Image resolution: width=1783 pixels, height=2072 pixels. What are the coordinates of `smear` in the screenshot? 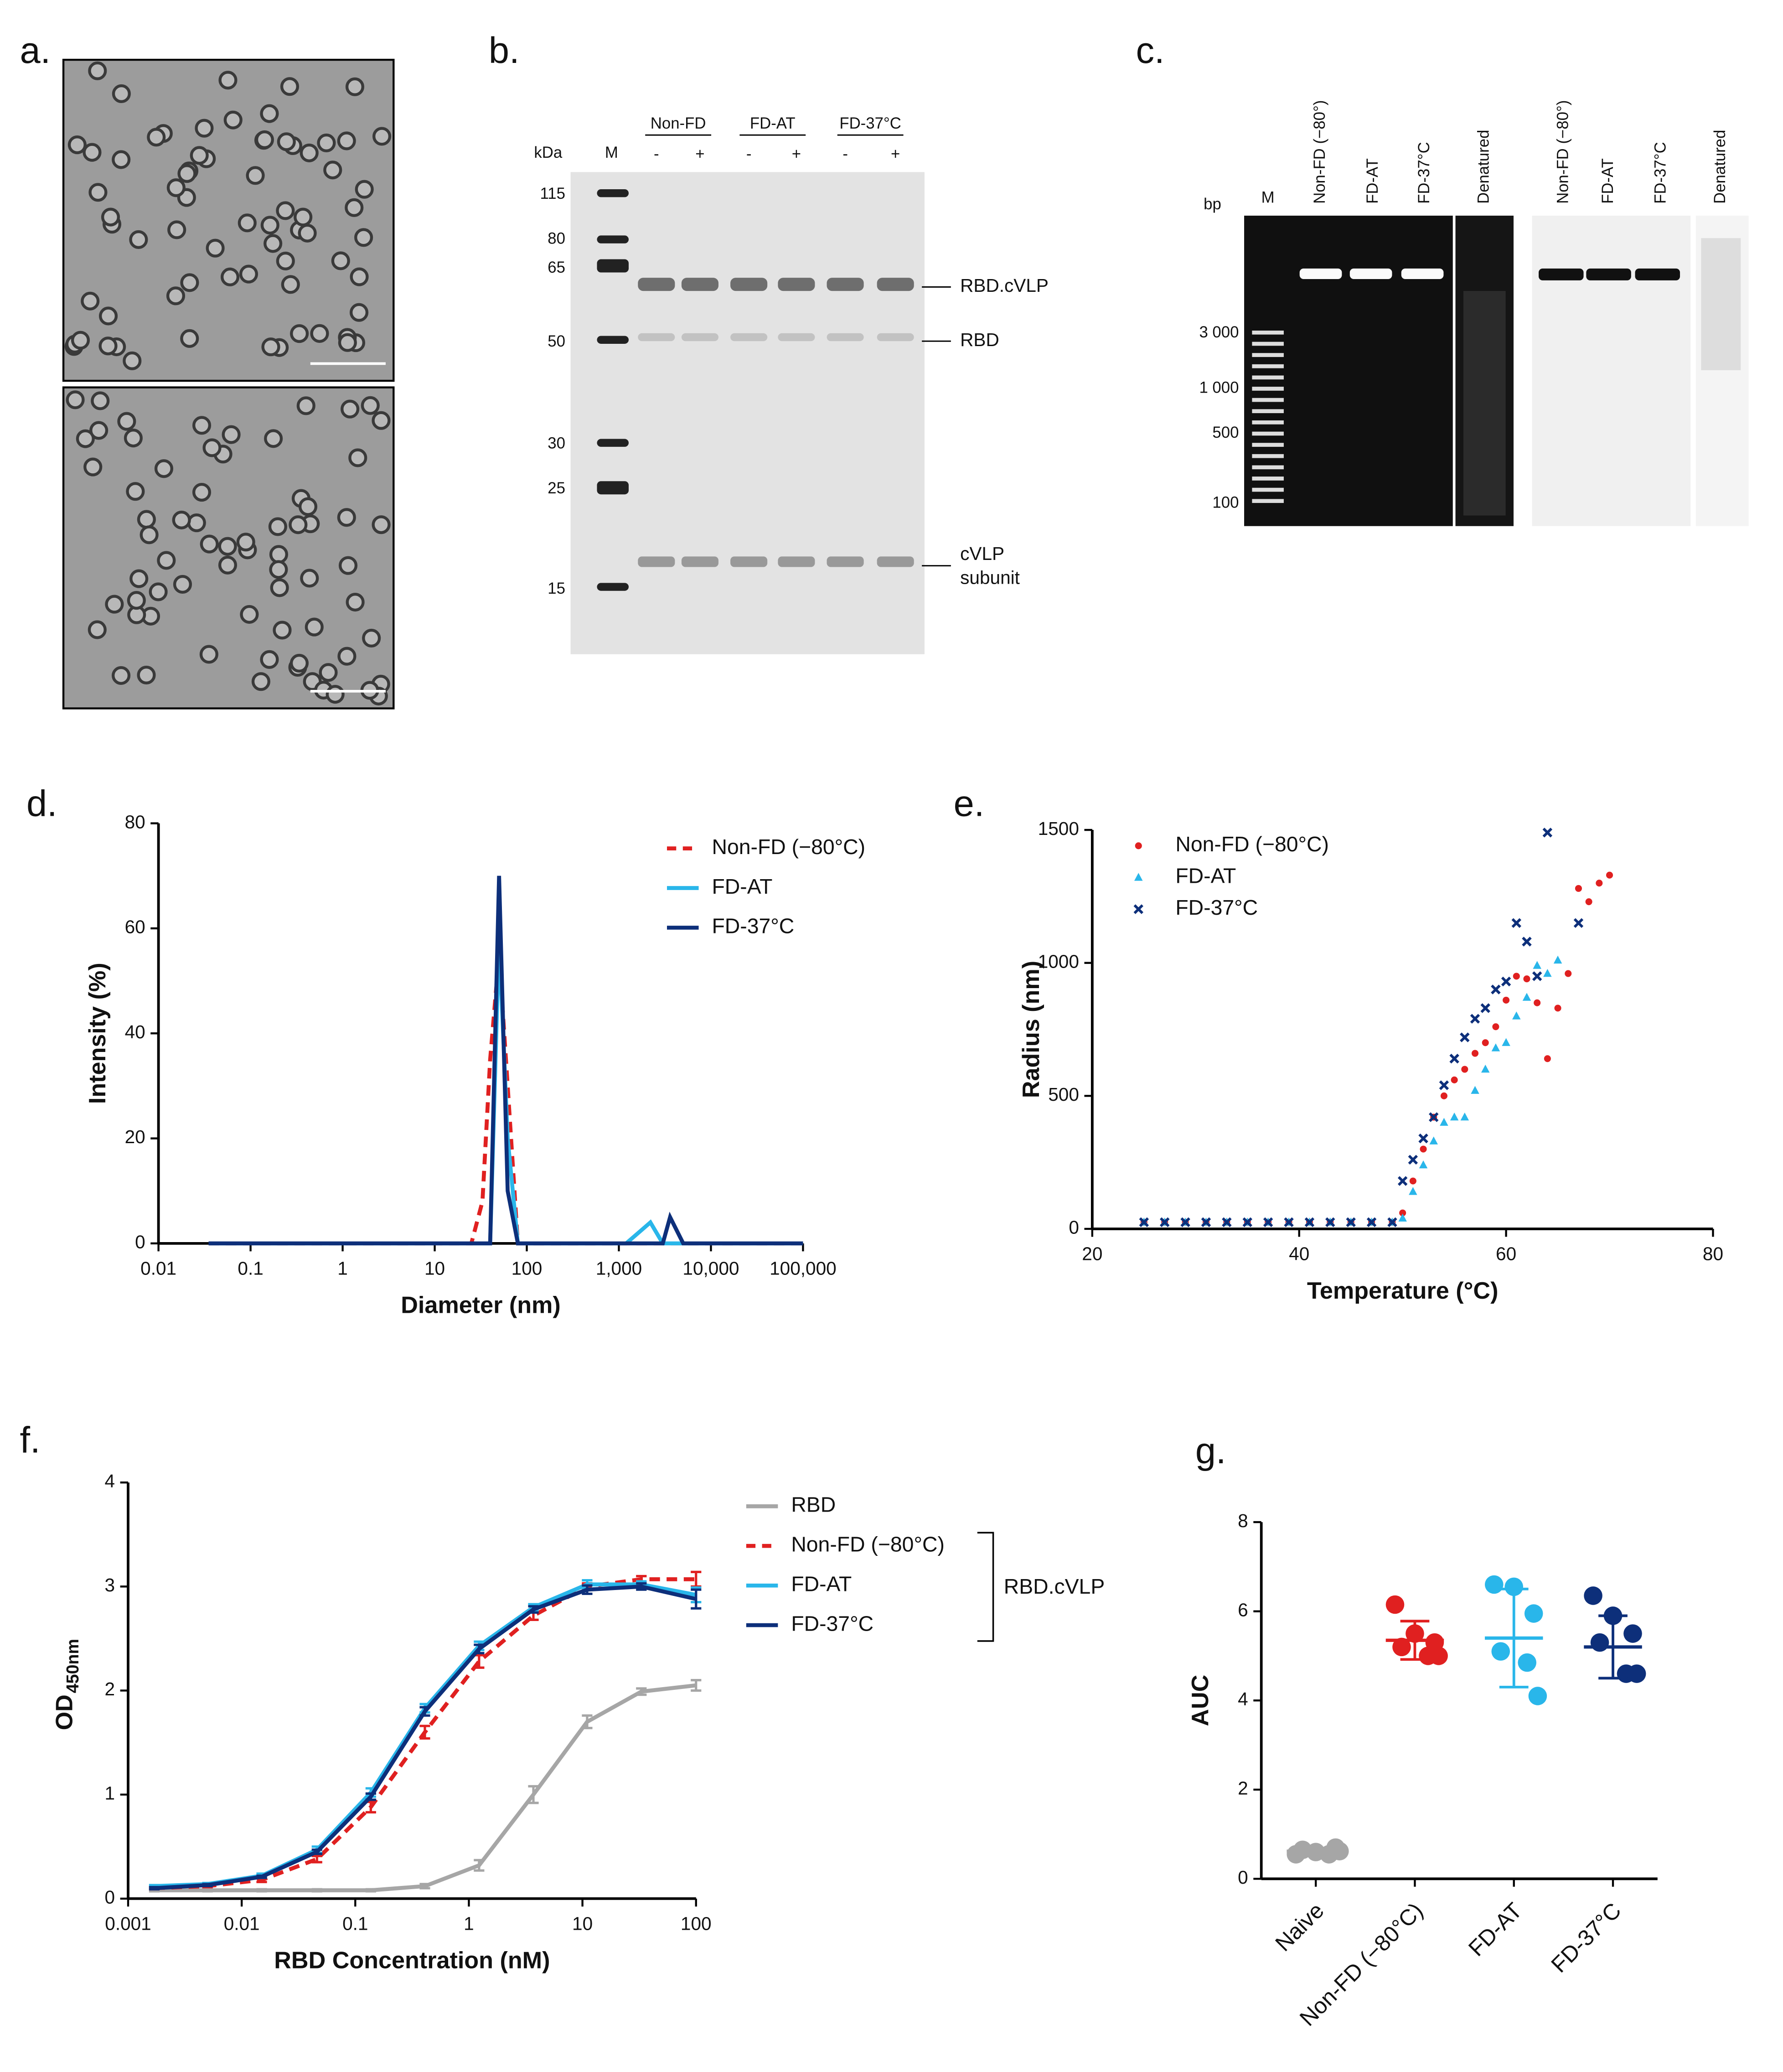 It's located at (1721, 304).